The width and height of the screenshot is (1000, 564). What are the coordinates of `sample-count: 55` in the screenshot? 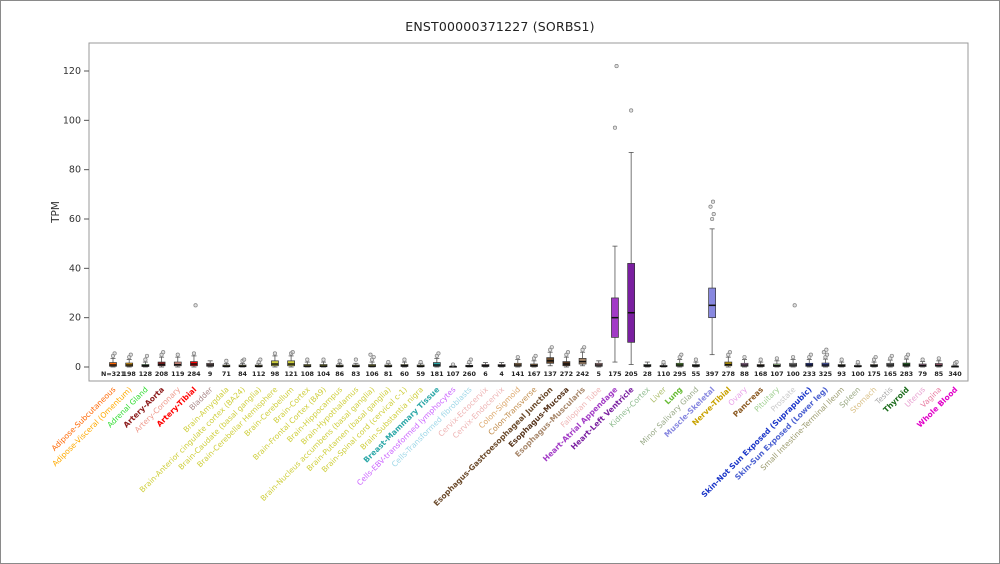 It's located at (695, 374).